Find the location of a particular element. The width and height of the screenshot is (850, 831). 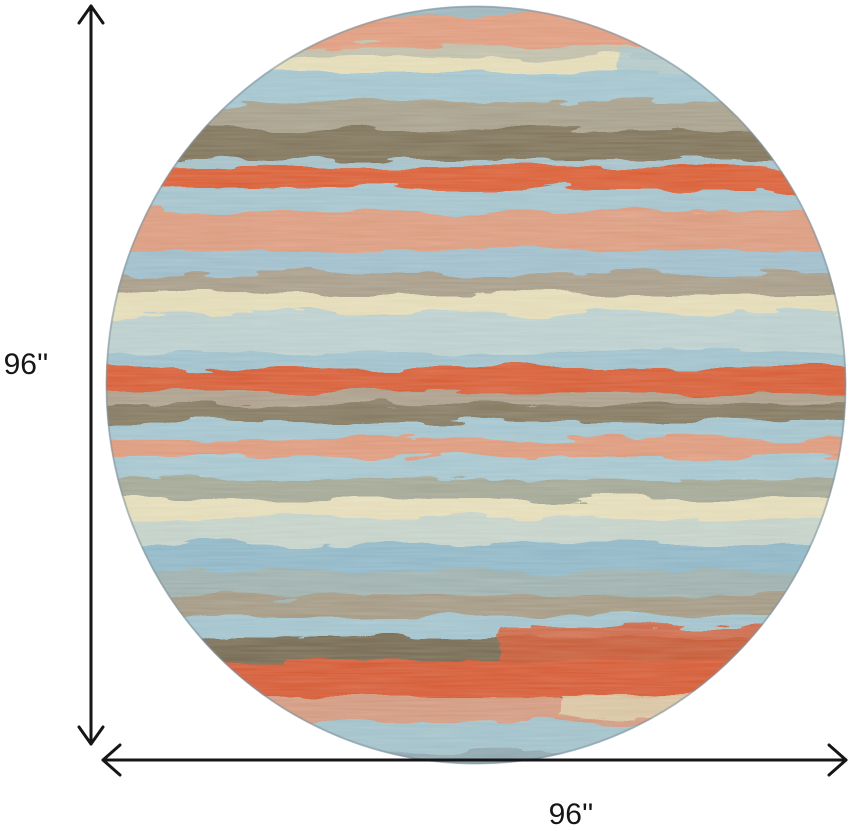

height-dimension-label: 96'' is located at coordinates (26, 364).